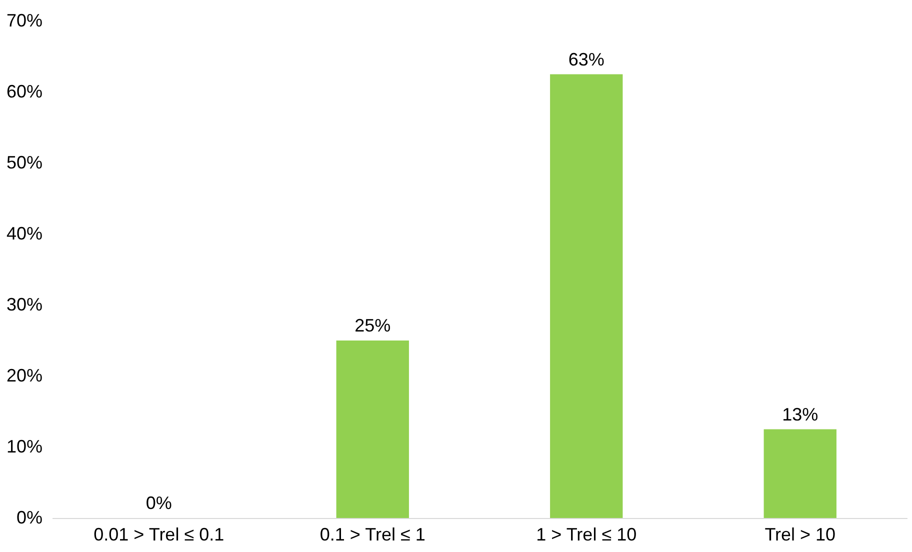 This screenshot has height=552, width=912. What do you see at coordinates (29, 518) in the screenshot?
I see `y-tick-label: 0%` at bounding box center [29, 518].